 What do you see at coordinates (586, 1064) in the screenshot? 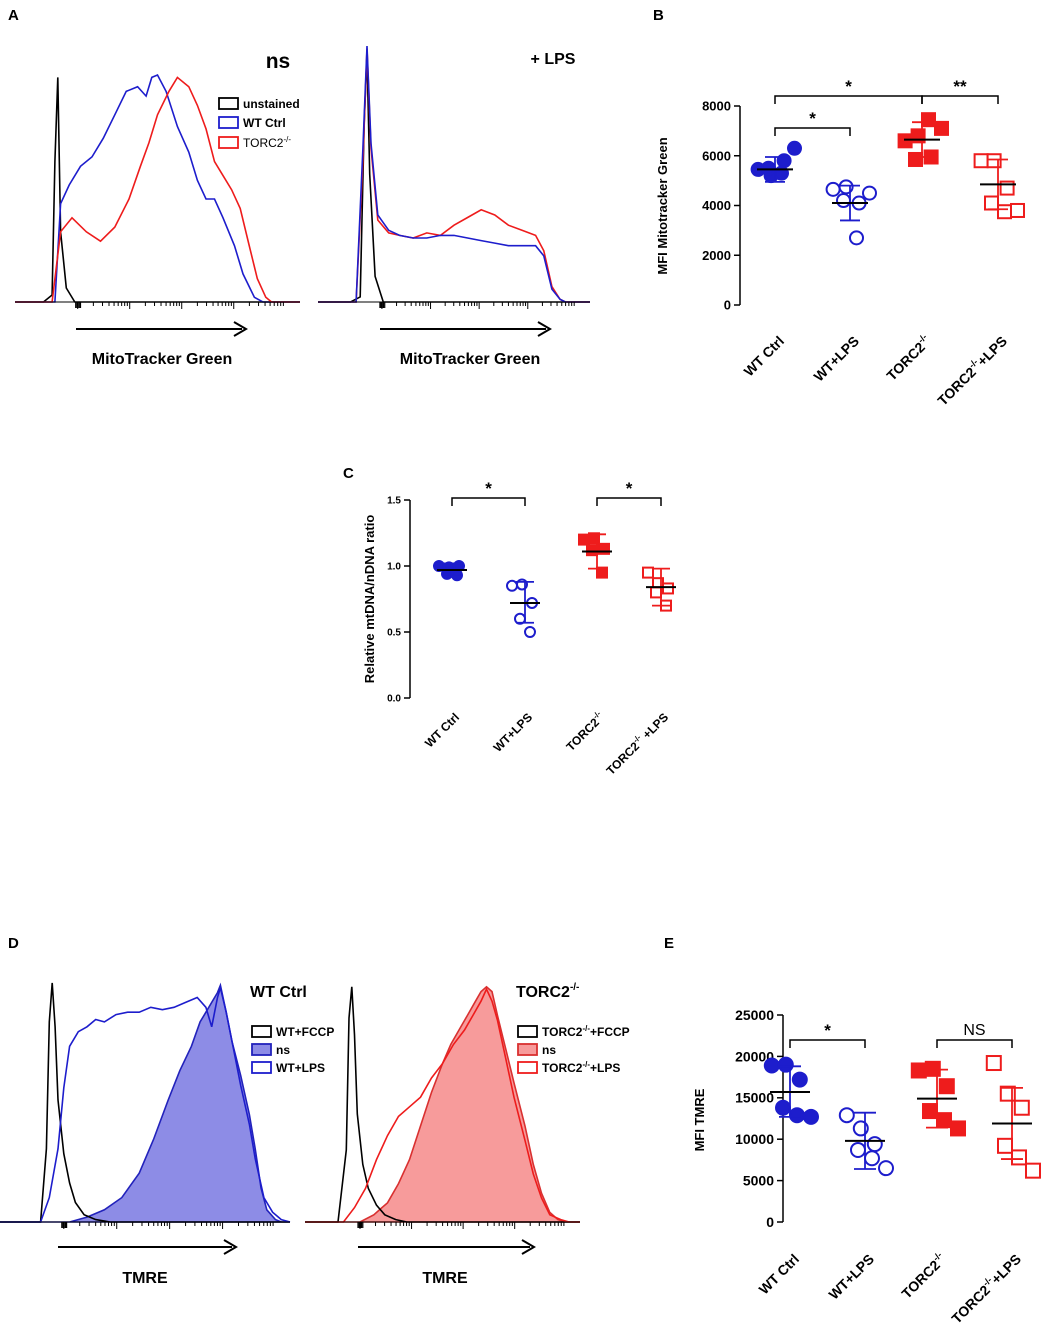
I see `legend-label-sup: -/-` at bounding box center [586, 1064].